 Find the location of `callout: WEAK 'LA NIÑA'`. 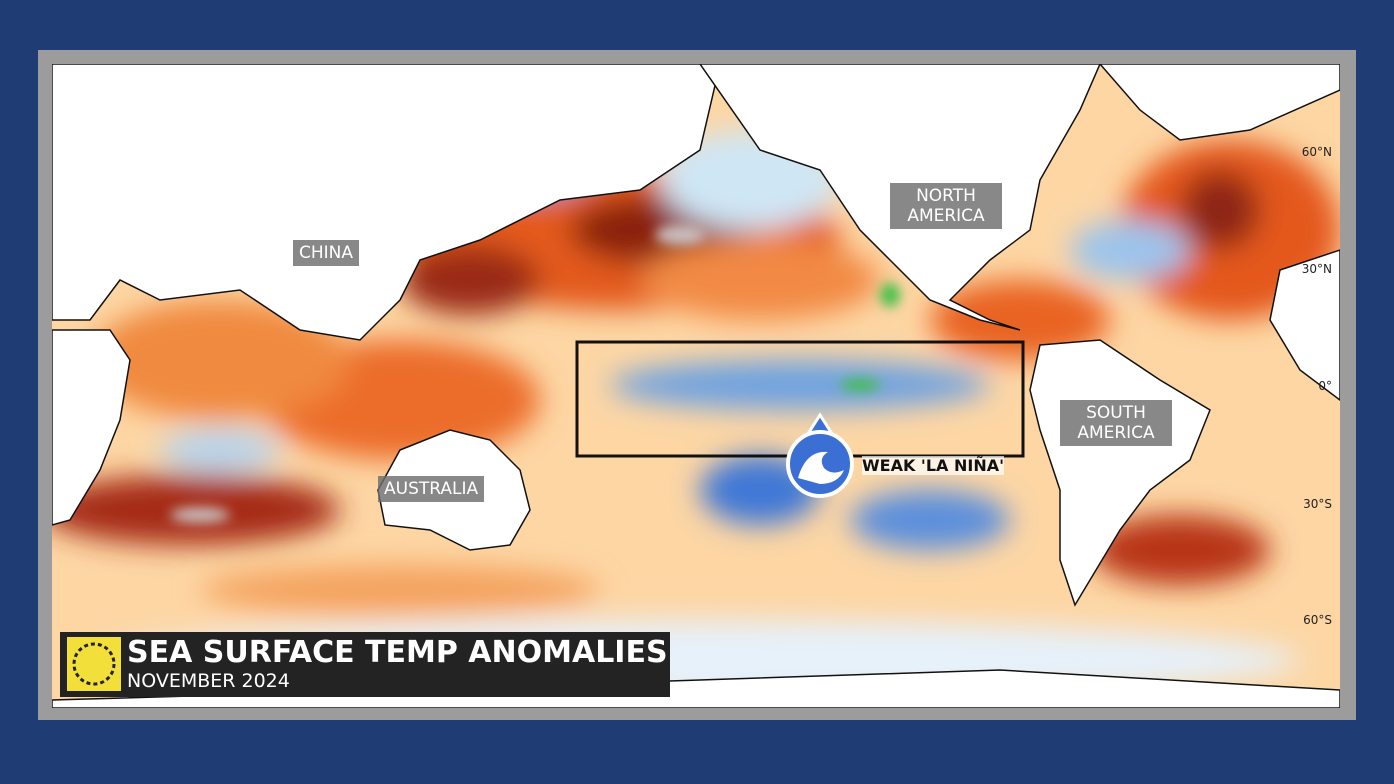

callout: WEAK 'LA NIÑA' is located at coordinates (933, 465).